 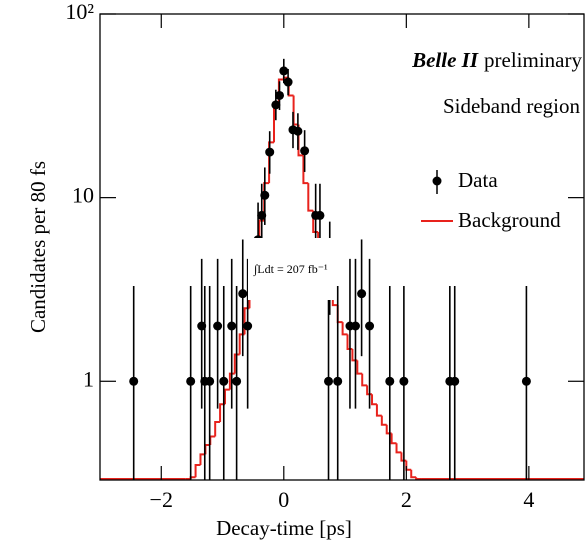 What do you see at coordinates (38, 247) in the screenshot?
I see `y-axis-label: Candidates per 80 fs` at bounding box center [38, 247].